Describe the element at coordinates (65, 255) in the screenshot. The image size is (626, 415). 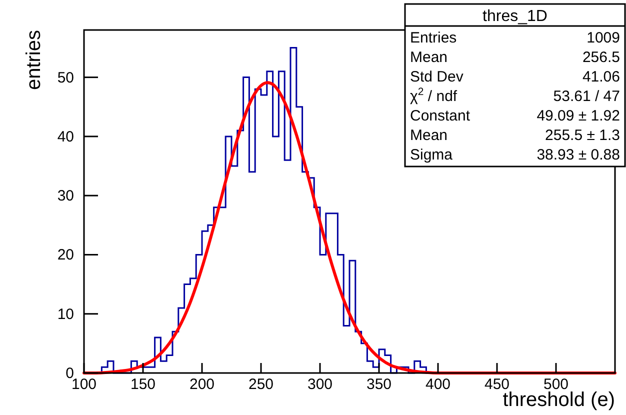
I see `y-tick-label: 20` at that location.